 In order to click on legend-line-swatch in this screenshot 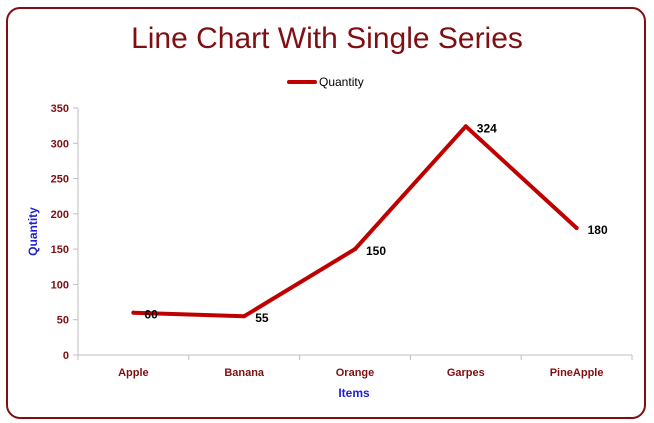, I will do `click(302, 82)`.